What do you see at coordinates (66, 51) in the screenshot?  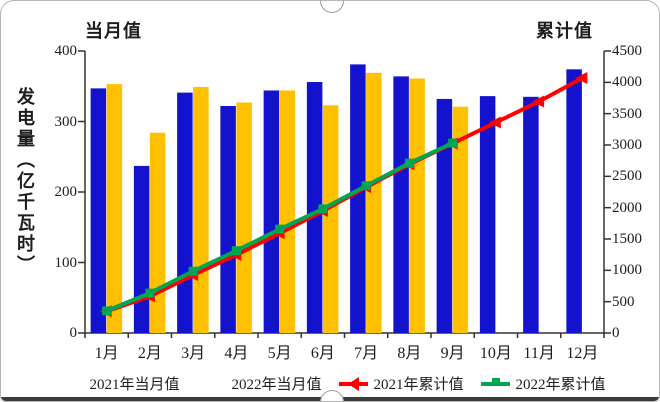 I see `left-tick-label: 400` at bounding box center [66, 51].